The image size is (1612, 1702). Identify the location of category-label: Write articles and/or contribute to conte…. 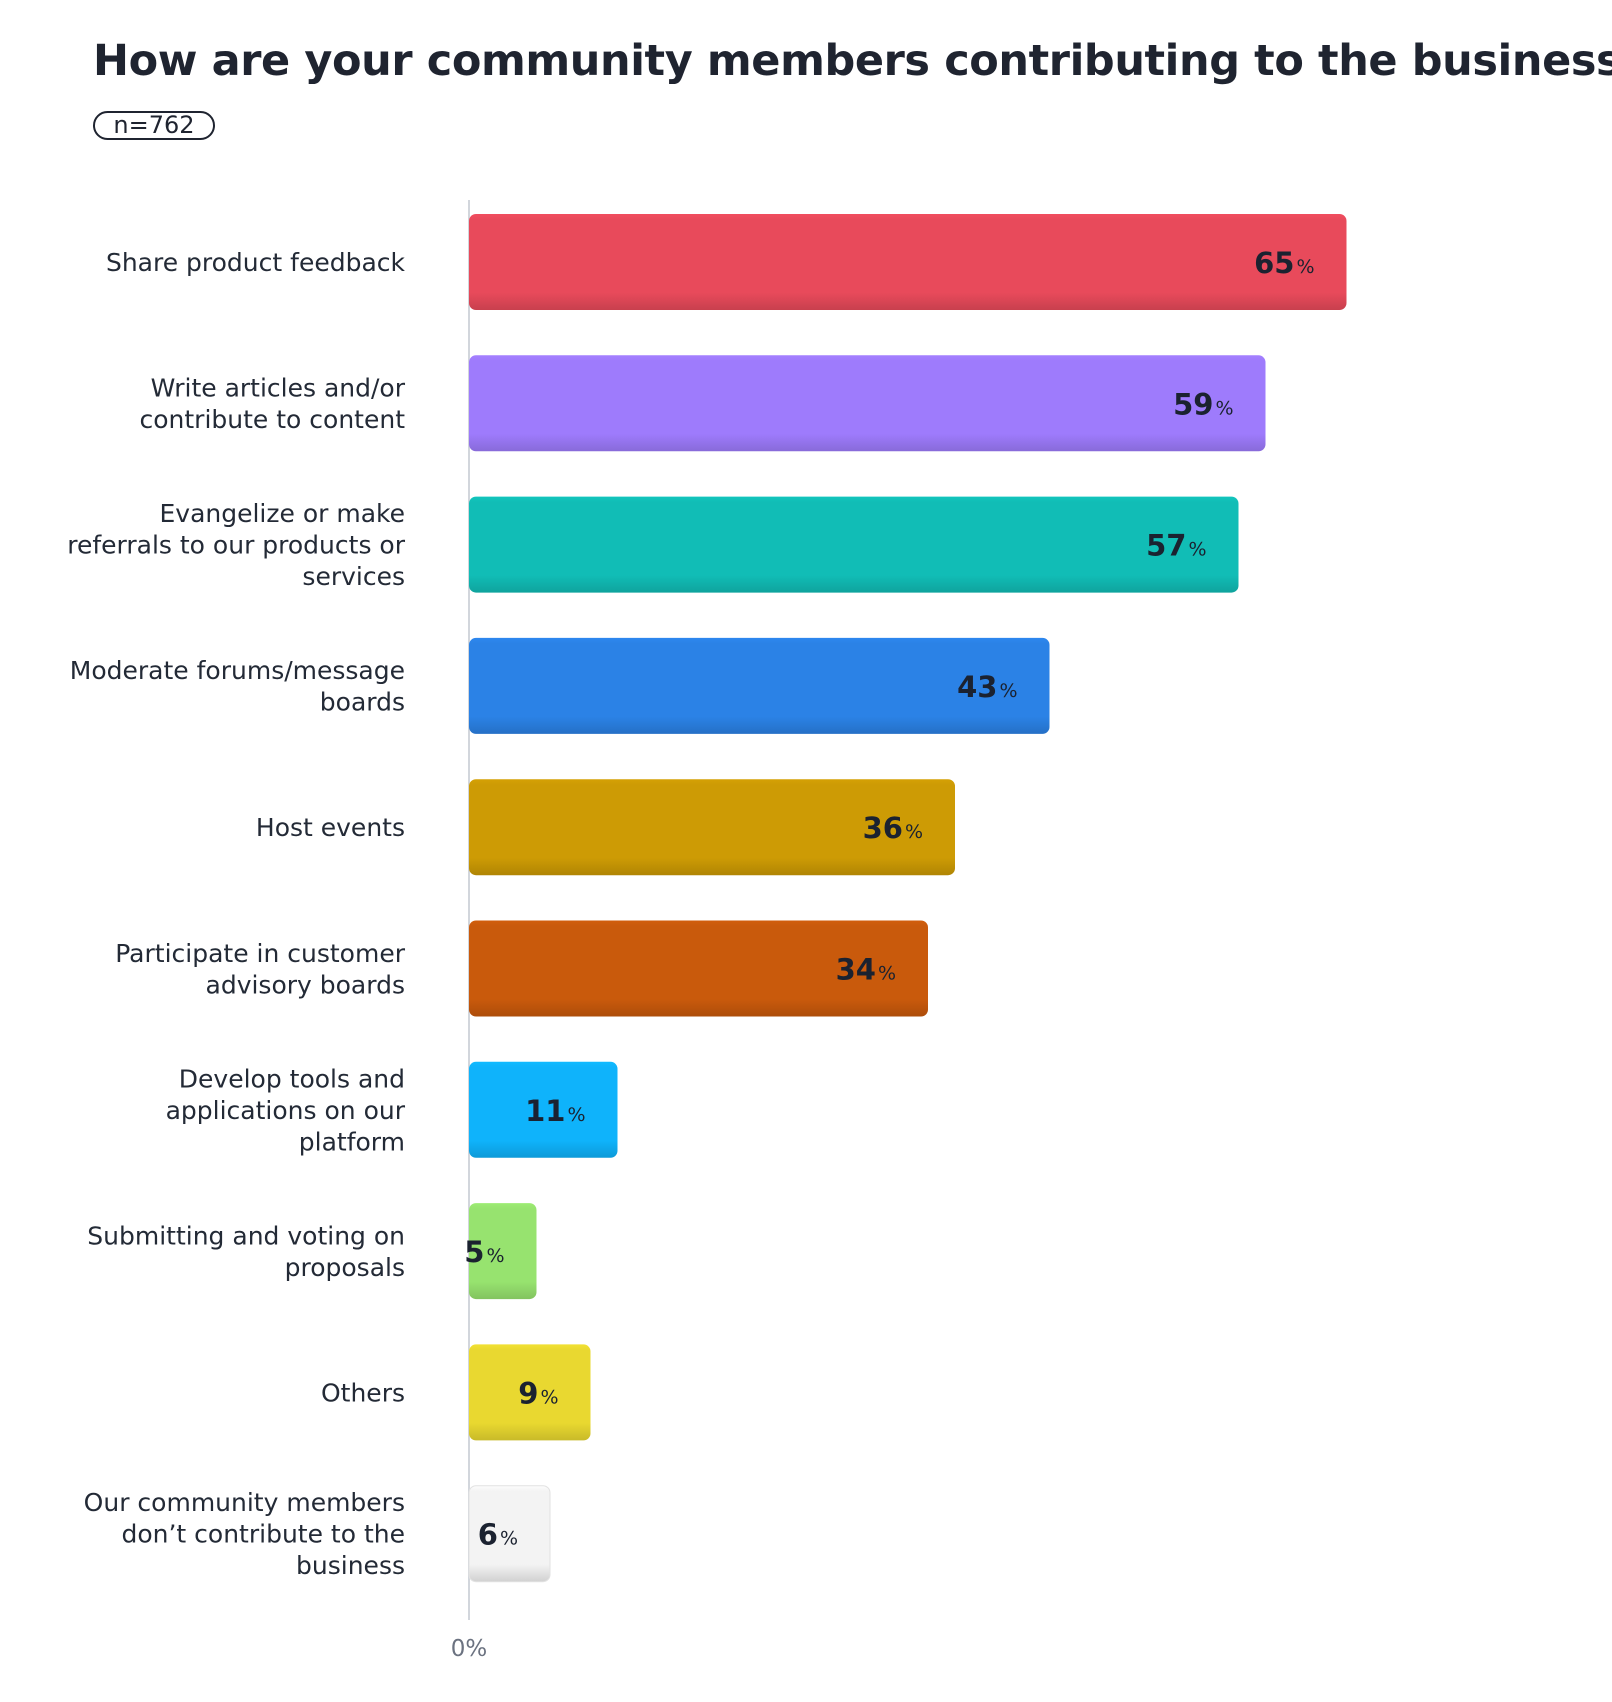
(272, 404).